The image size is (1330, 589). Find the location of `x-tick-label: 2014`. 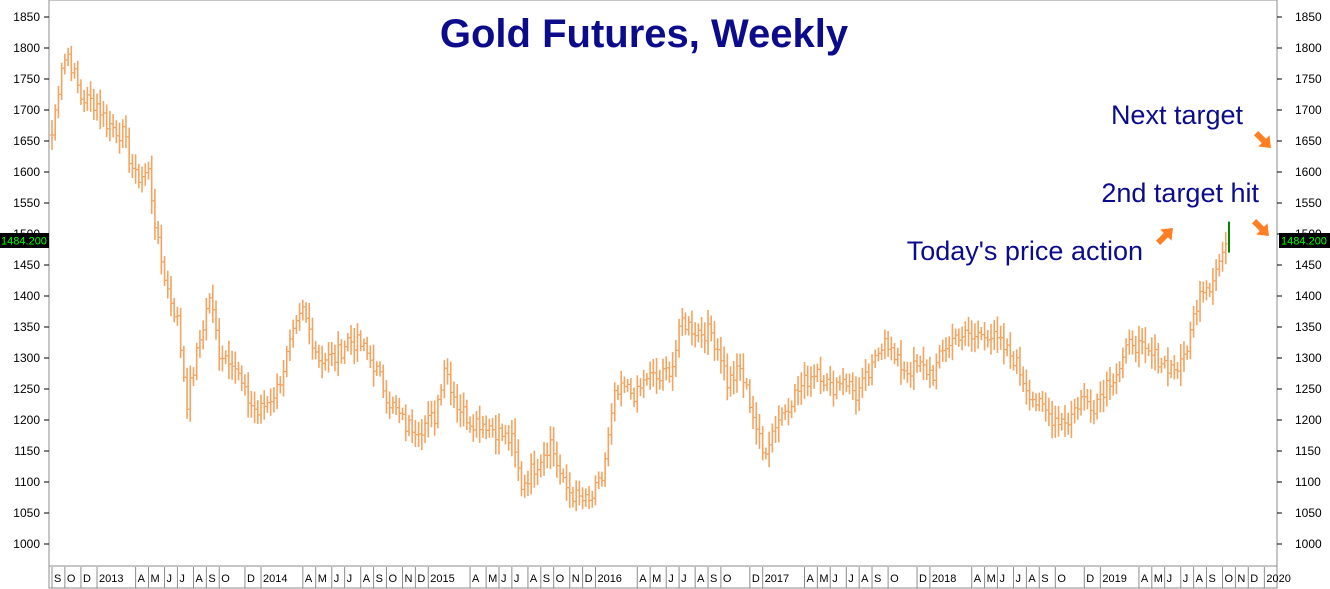

x-tick-label: 2014 is located at coordinates (275, 579).